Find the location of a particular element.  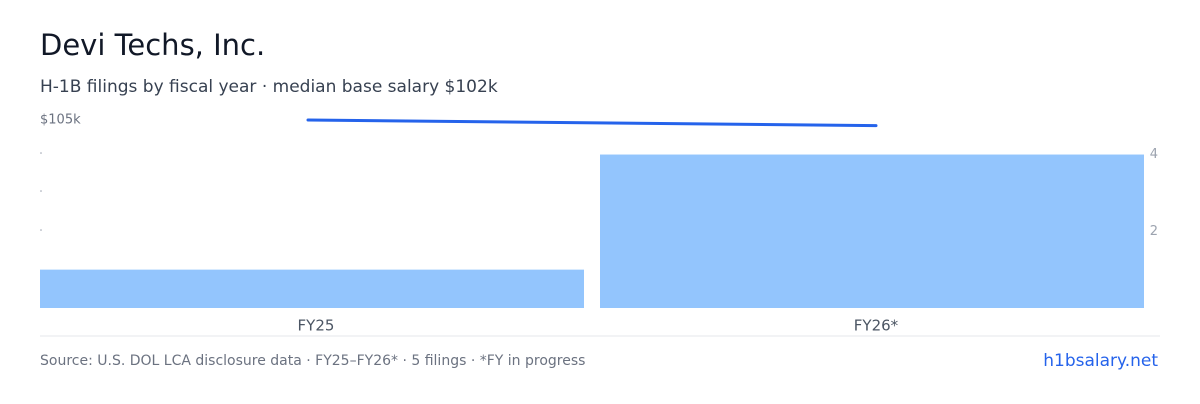

site-link: h1bsalary.net is located at coordinates (1100, 361).